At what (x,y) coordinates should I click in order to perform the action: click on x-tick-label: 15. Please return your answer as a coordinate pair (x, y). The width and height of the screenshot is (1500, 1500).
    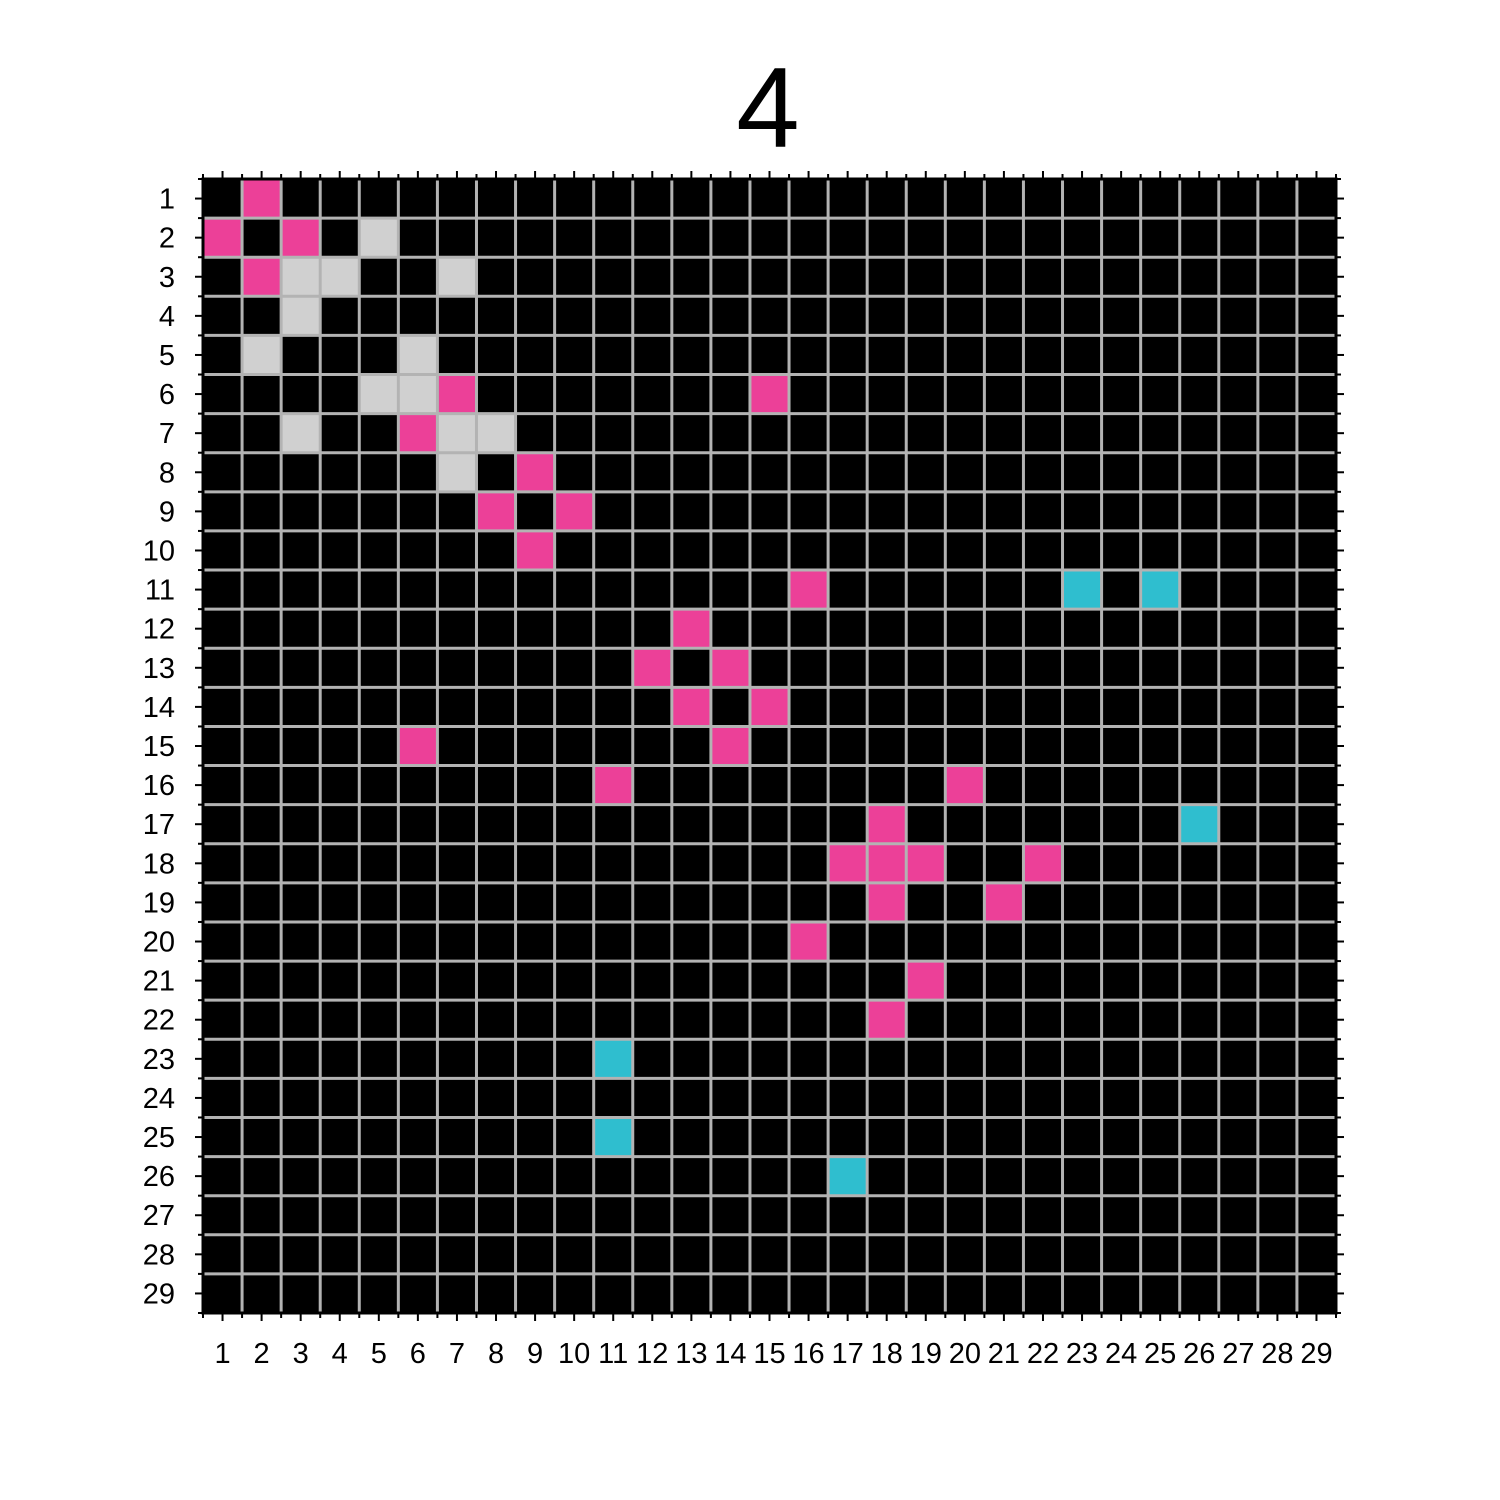
    Looking at the image, I should click on (769, 1354).